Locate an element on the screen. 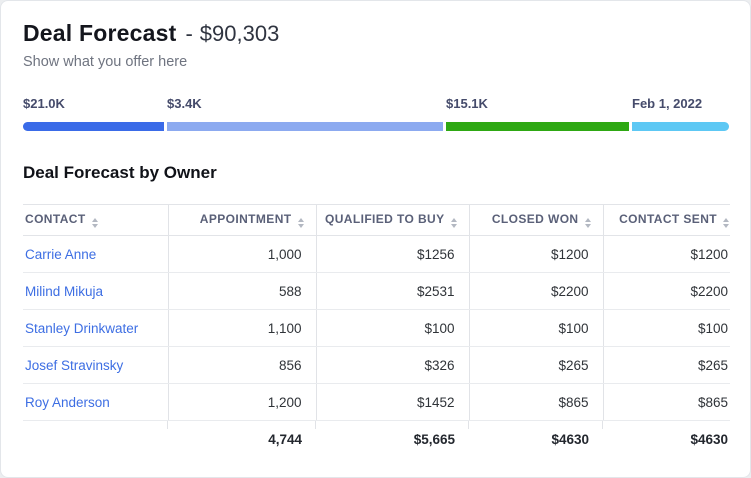 This screenshot has height=478, width=751. contact-cell: Milind Mikuja is located at coordinates (95, 291).